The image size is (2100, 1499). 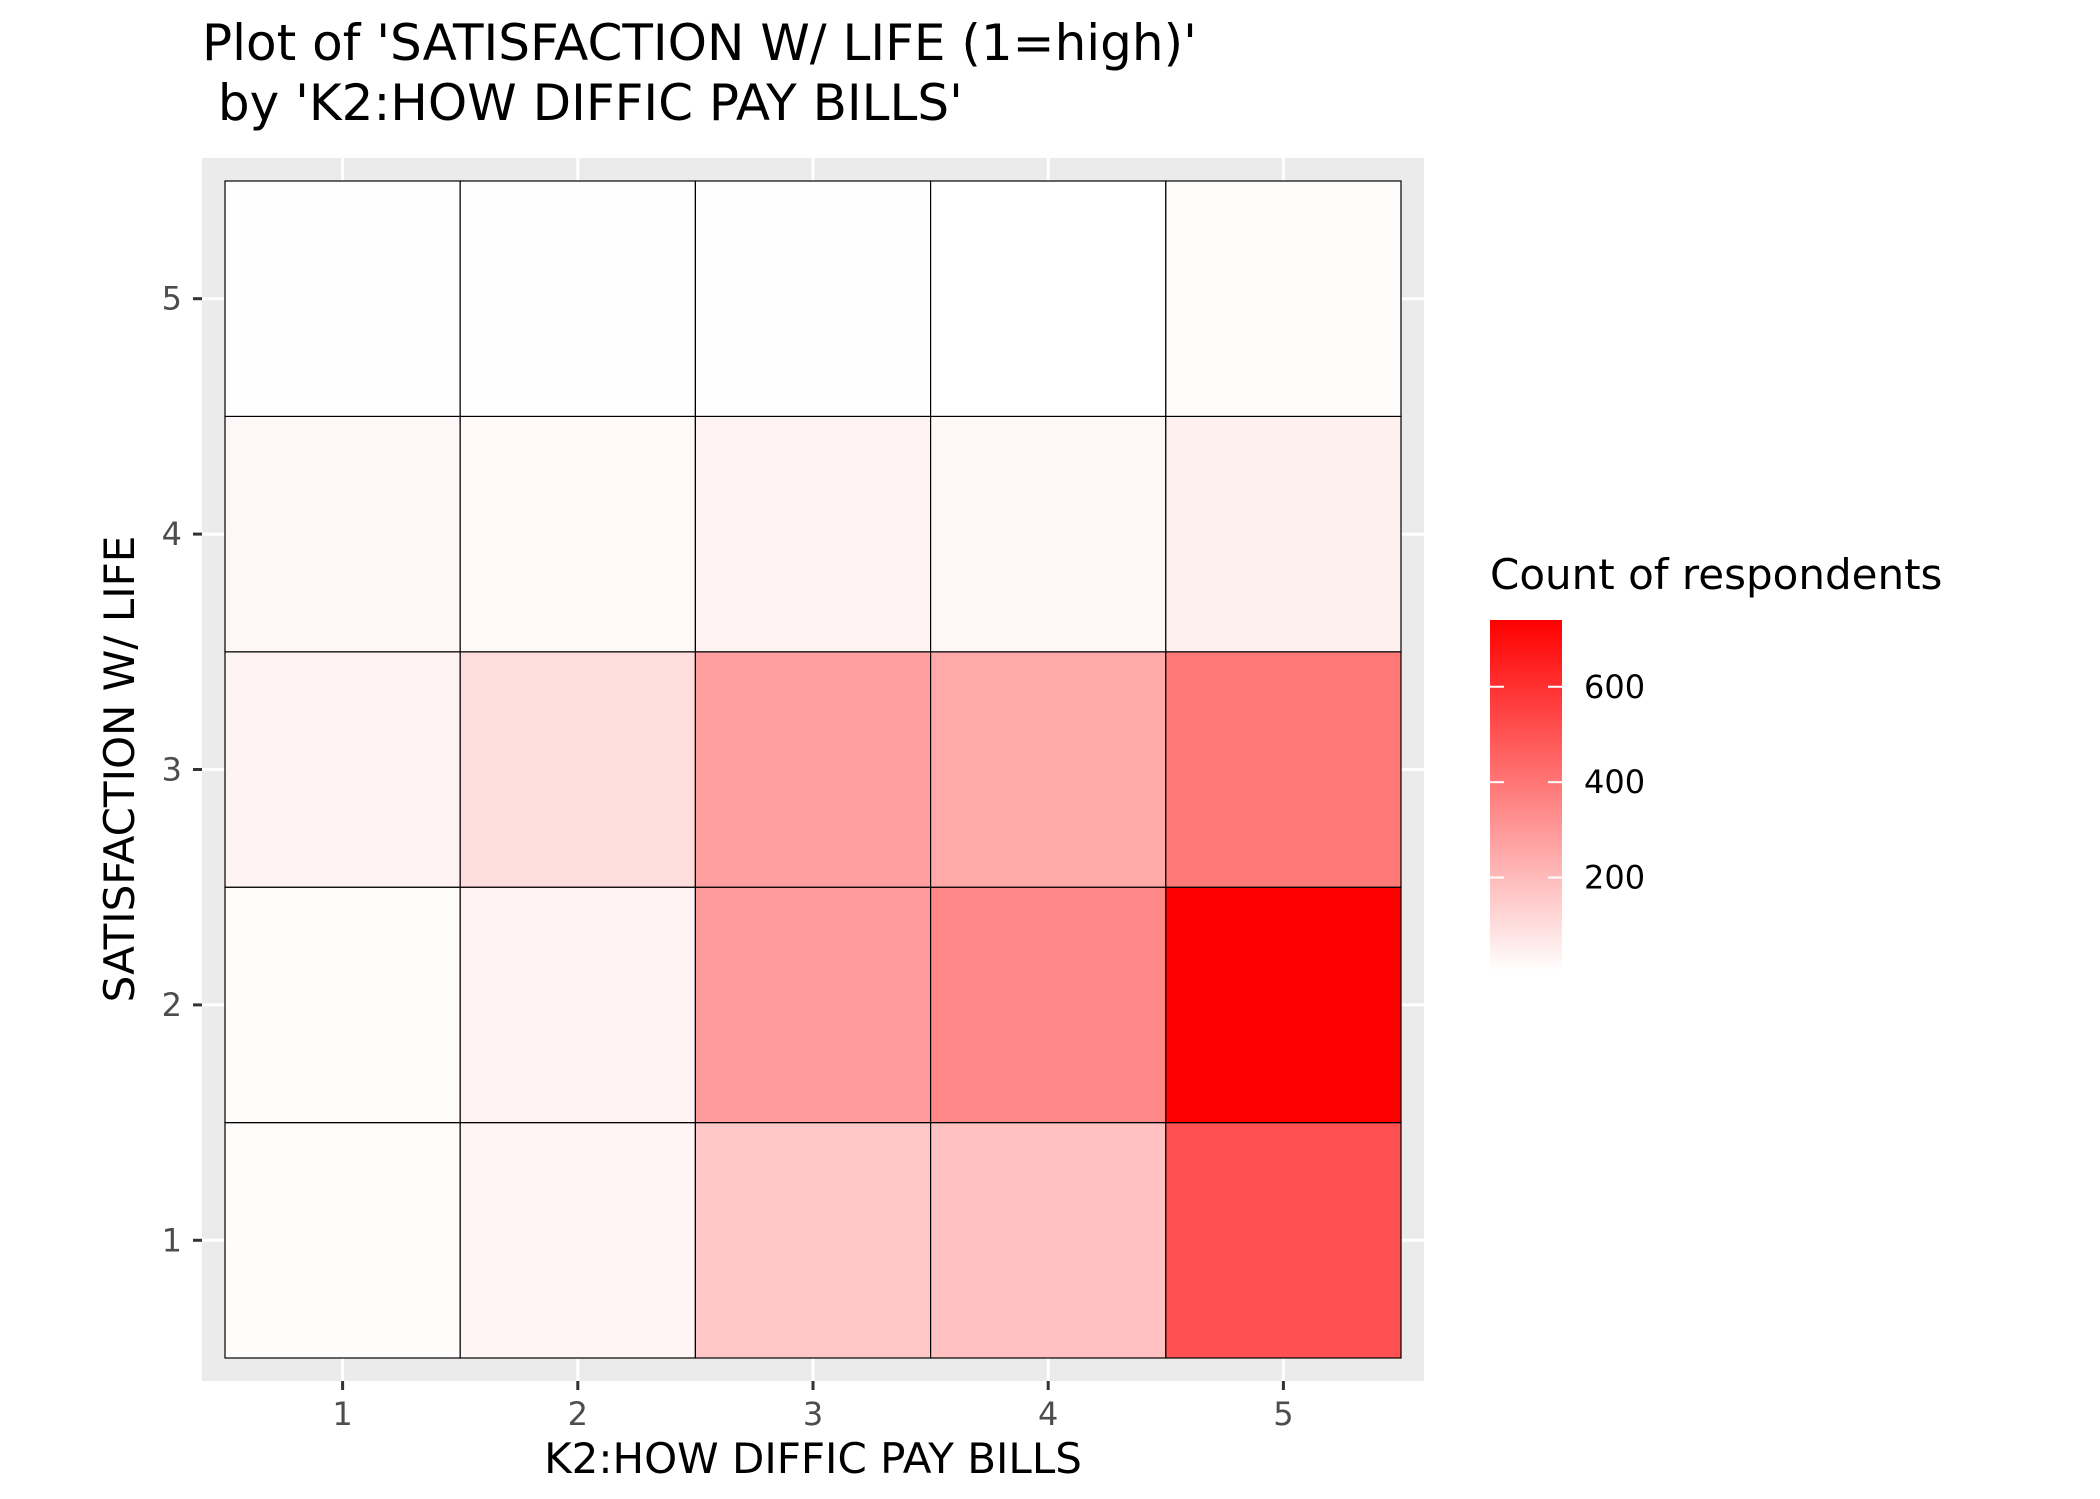 What do you see at coordinates (342, 534) in the screenshot?
I see `heatmap-cell-x1-y4` at bounding box center [342, 534].